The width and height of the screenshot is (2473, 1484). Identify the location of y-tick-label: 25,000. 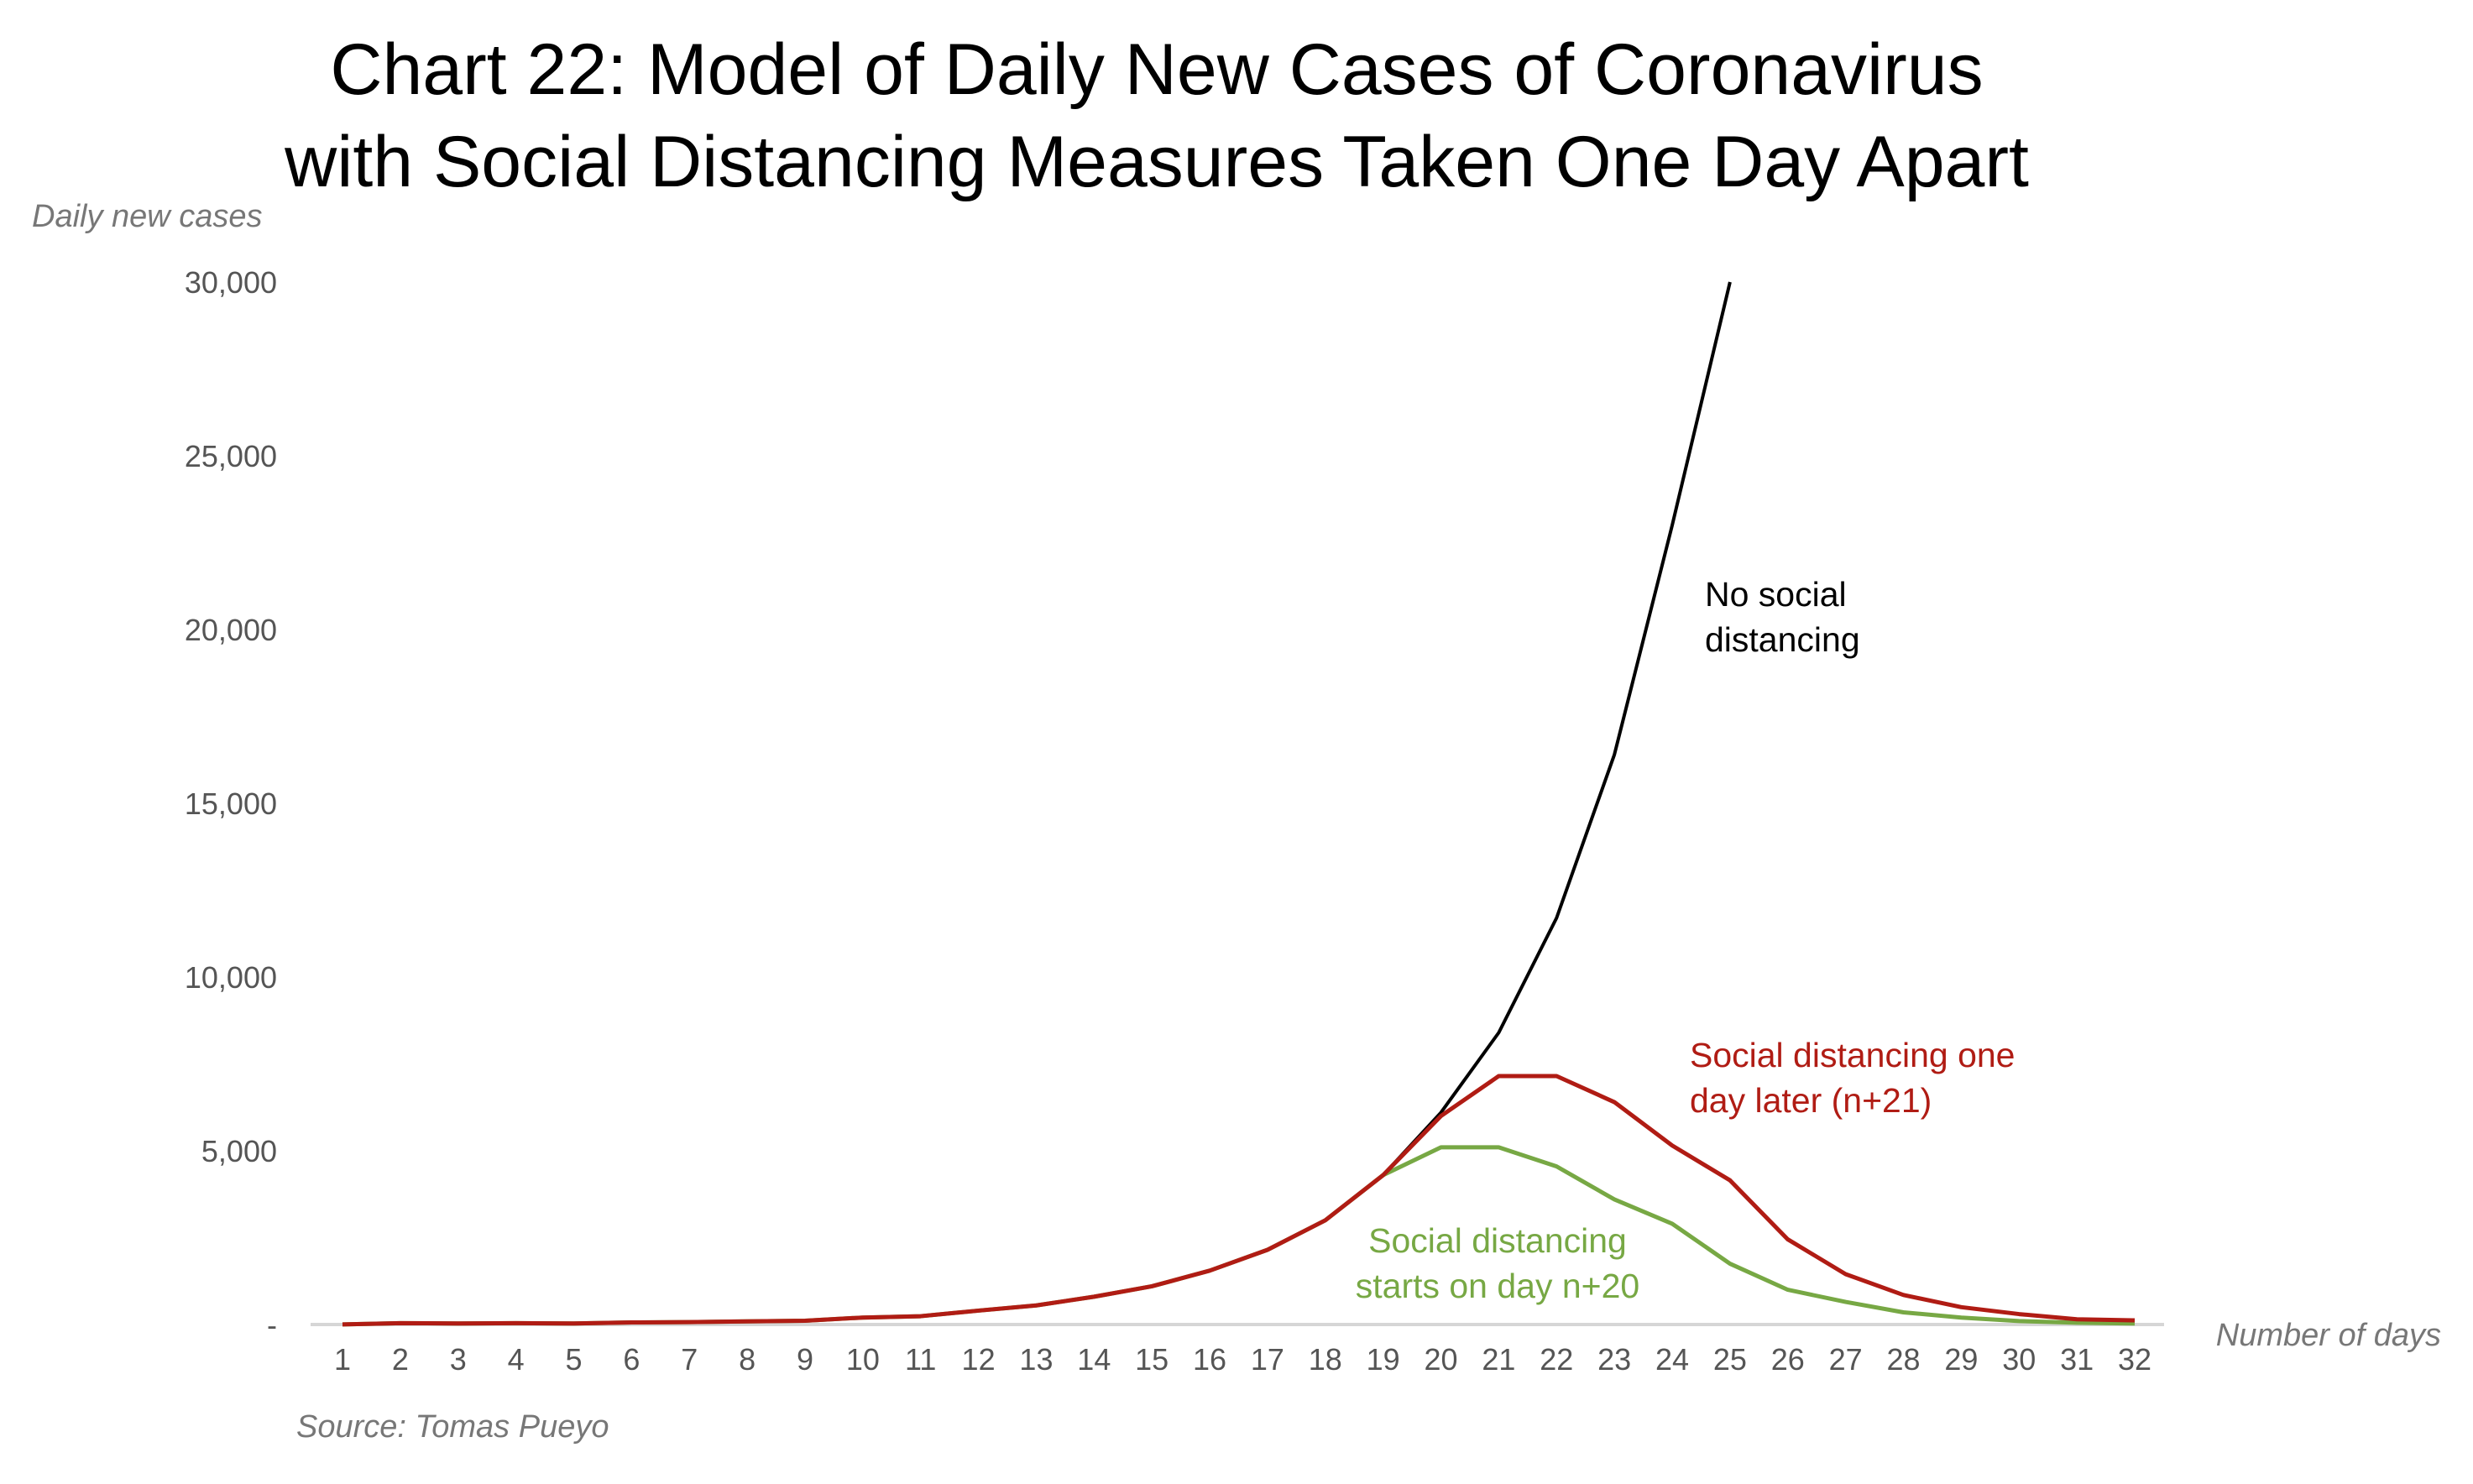
(231, 456).